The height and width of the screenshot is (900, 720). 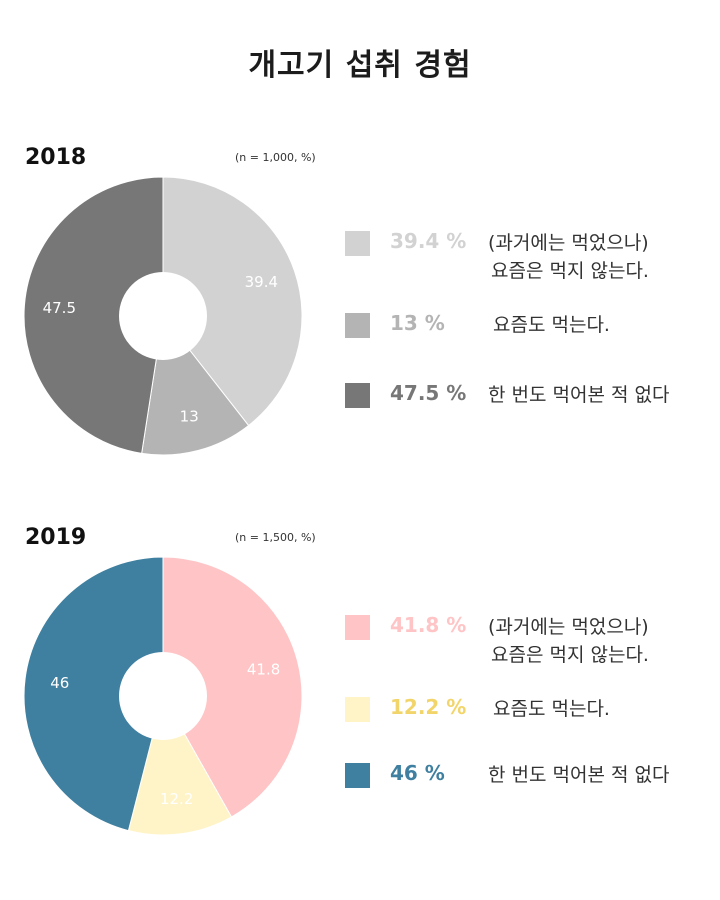 I want to click on slice-value-label: 46, so click(x=59, y=683).